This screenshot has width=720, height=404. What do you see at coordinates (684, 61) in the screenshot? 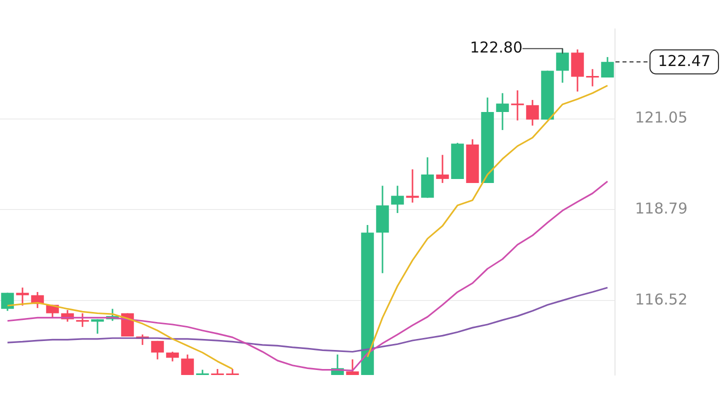
I see `ref-line-label: 122.47` at bounding box center [684, 61].